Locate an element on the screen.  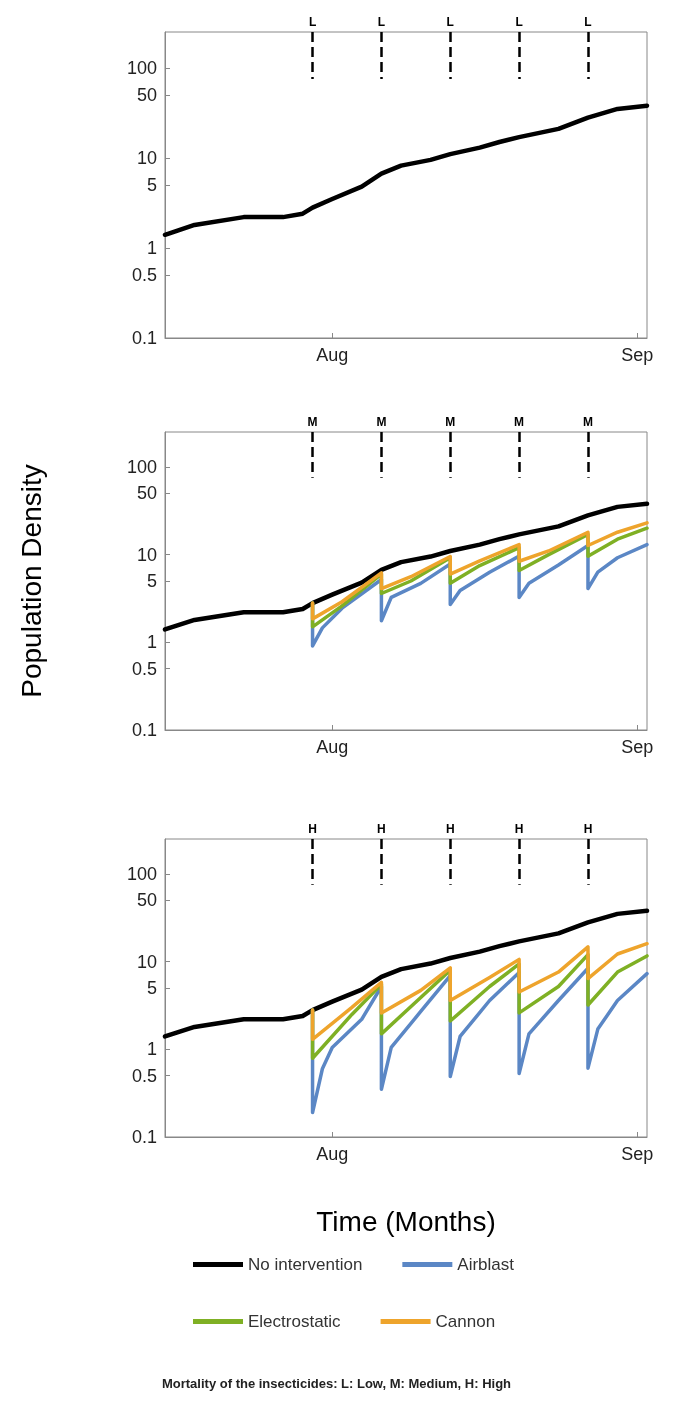
y-axis-title: Population Density is located at coordinates (31, 581).